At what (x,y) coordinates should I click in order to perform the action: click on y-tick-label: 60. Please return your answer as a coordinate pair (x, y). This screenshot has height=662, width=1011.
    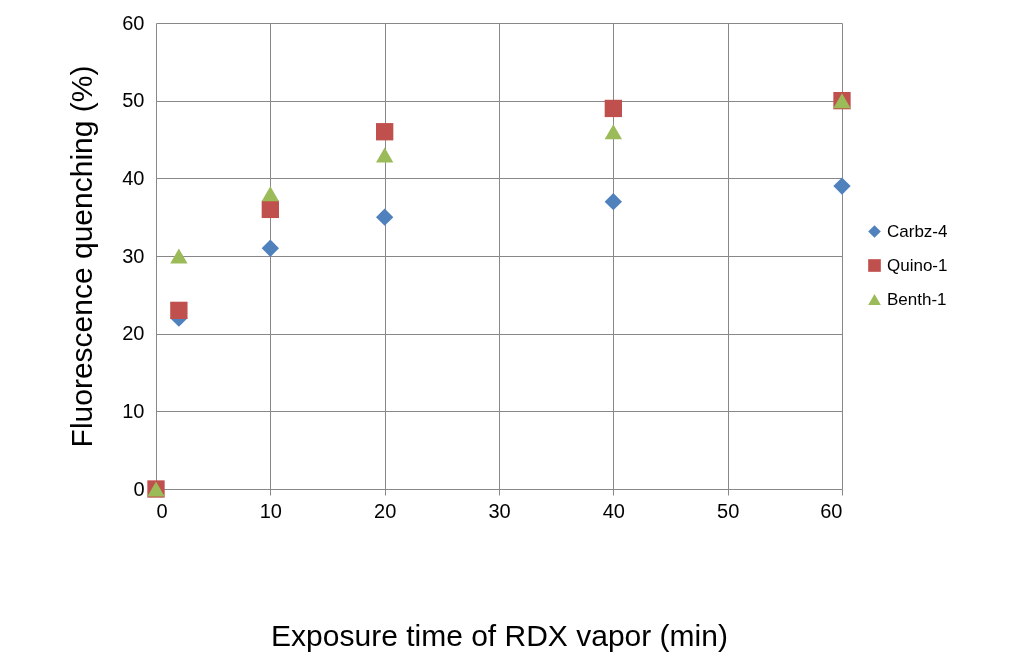
    Looking at the image, I should click on (133, 22).